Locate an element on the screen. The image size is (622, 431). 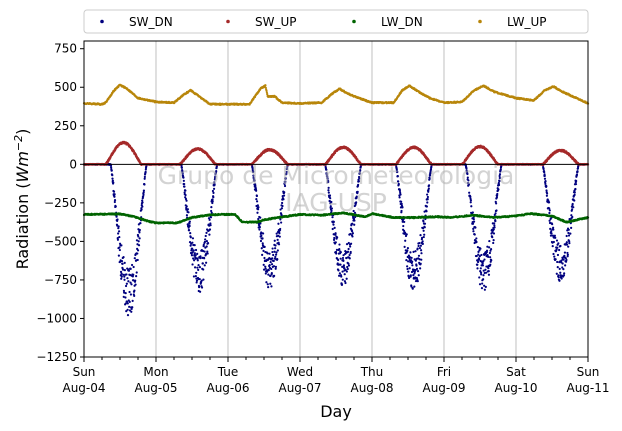
legend-frame is located at coordinates (336, 21).